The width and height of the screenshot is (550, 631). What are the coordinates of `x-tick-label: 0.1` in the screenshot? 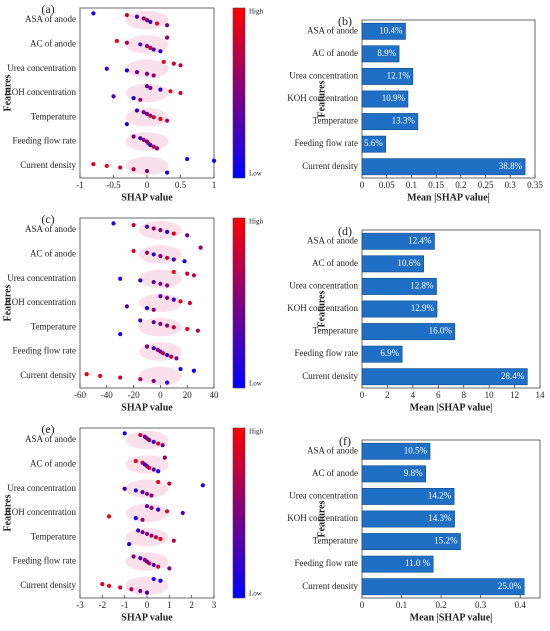 It's located at (401, 605).